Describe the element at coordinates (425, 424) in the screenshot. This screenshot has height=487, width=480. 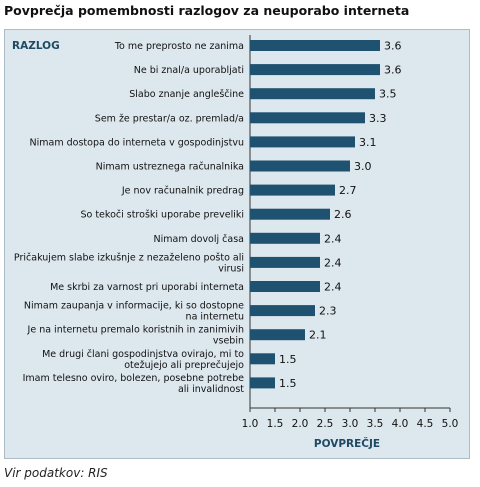
I see `x-tick-label: 4.5` at that location.